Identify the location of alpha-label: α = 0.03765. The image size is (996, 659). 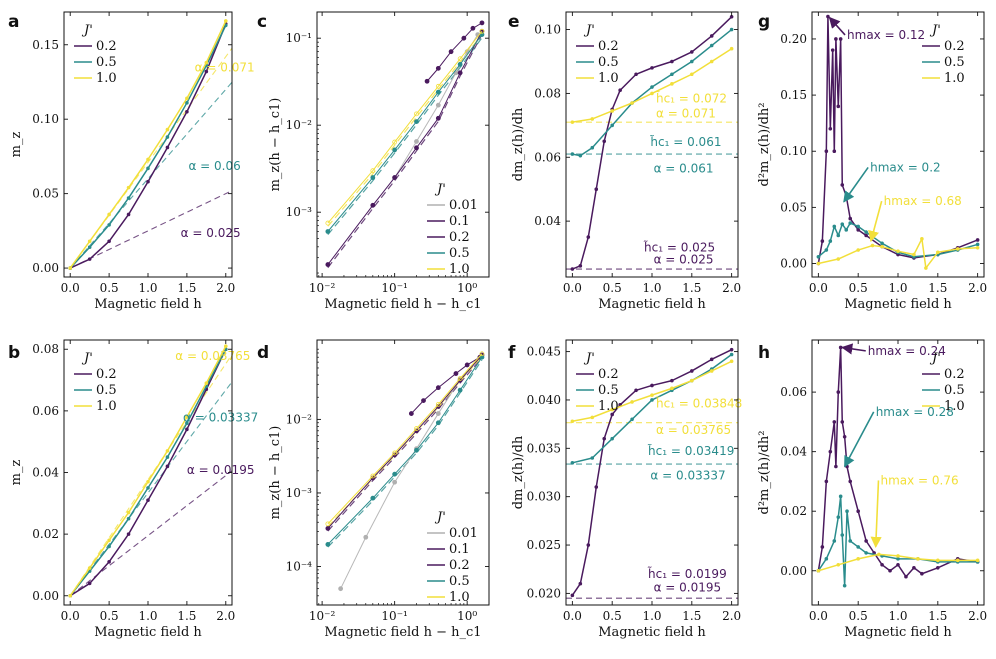
(693, 430).